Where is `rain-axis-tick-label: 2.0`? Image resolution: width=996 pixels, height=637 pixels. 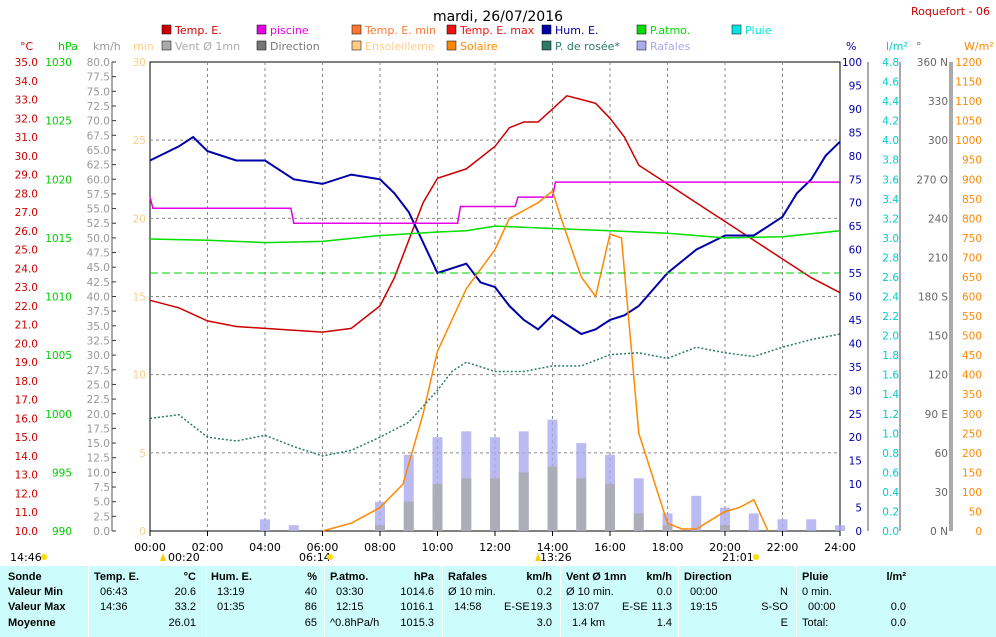 rain-axis-tick-label: 2.0 is located at coordinates (890, 337).